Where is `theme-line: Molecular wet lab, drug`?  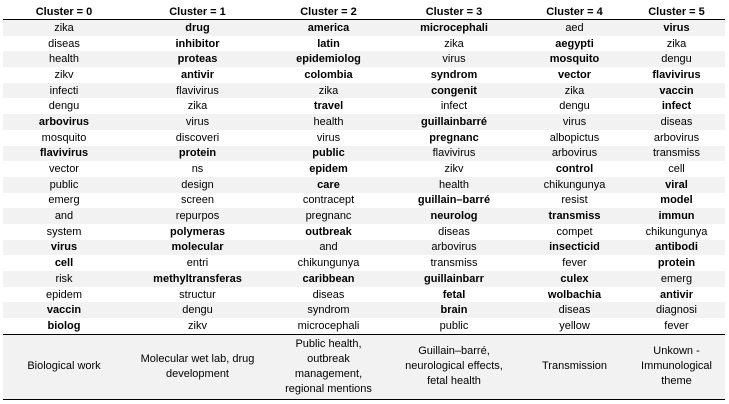 theme-line: Molecular wet lab, drug is located at coordinates (197, 358).